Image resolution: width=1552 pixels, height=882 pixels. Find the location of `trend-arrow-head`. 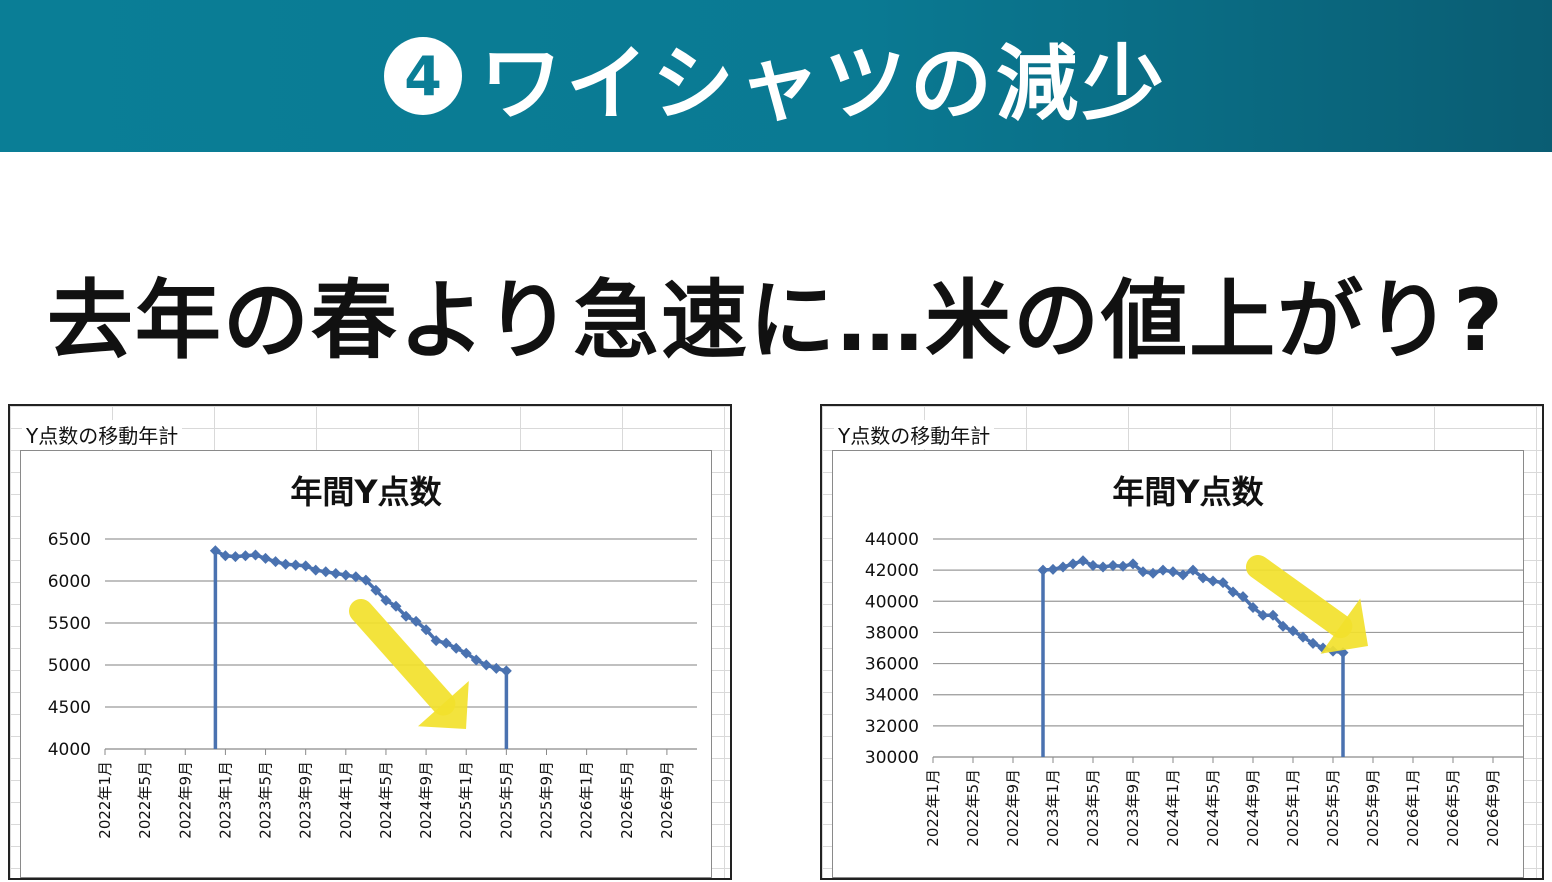

trend-arrow-head is located at coordinates (443, 704).